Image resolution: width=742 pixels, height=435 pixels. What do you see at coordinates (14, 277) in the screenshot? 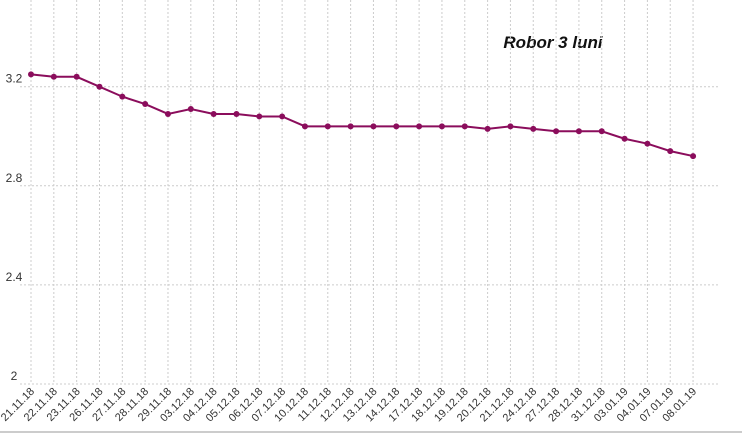
I see `y-tick-label: 2.4` at bounding box center [14, 277].